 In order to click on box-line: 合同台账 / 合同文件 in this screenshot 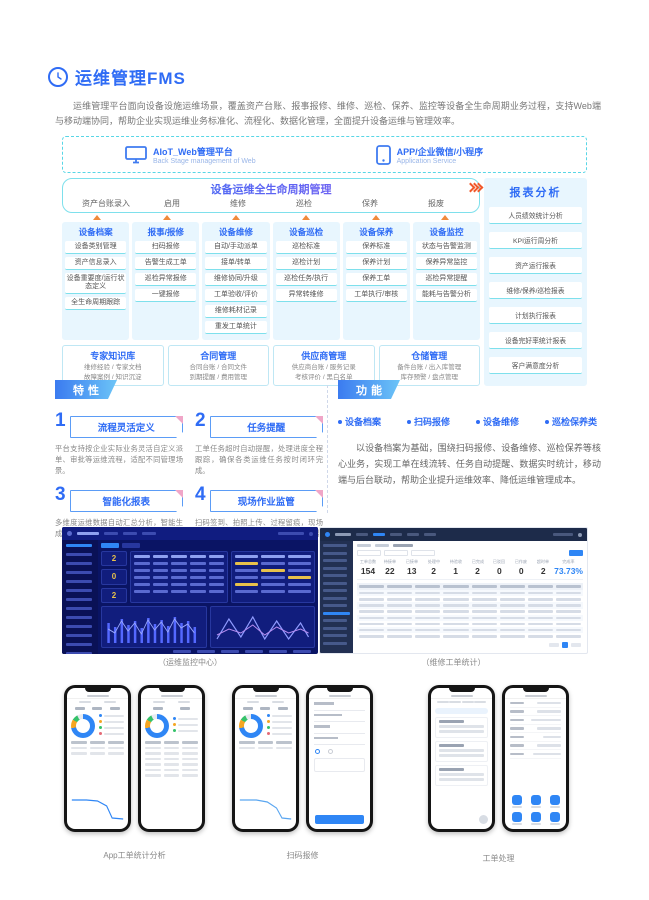, I will do `click(218, 367)`.